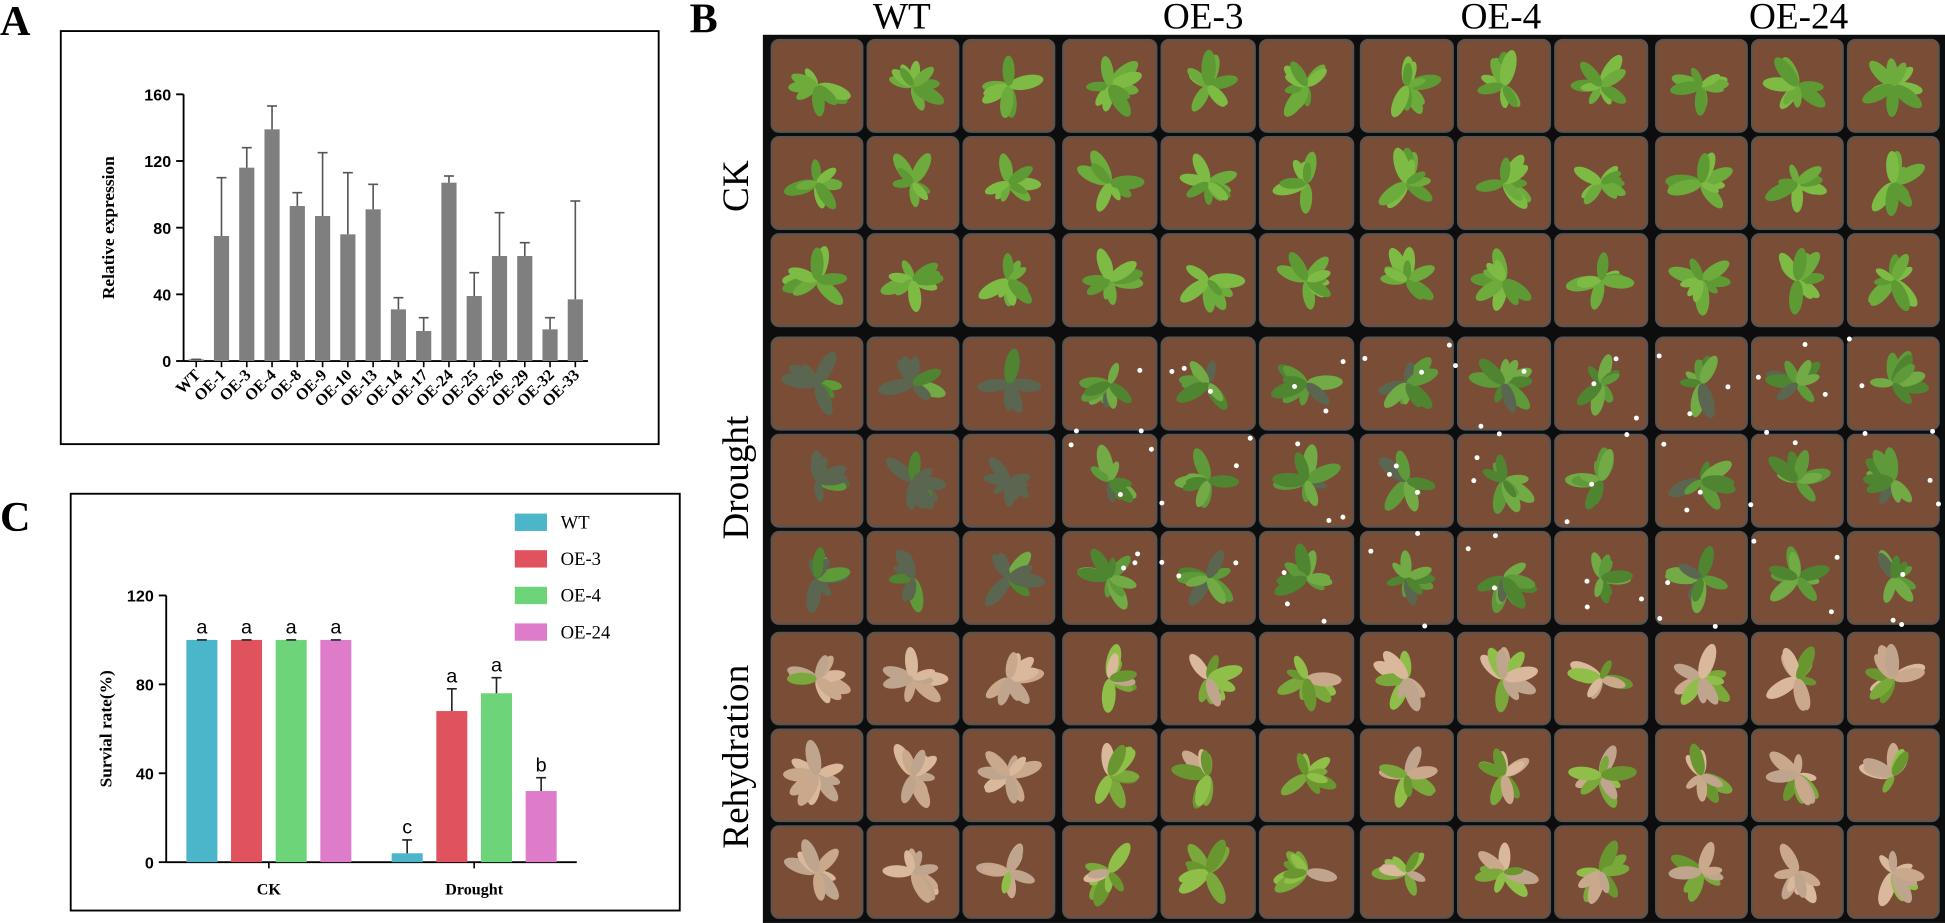 The width and height of the screenshot is (1945, 923). Describe the element at coordinates (902, 19) in the screenshot. I see `column-label: WT` at that location.